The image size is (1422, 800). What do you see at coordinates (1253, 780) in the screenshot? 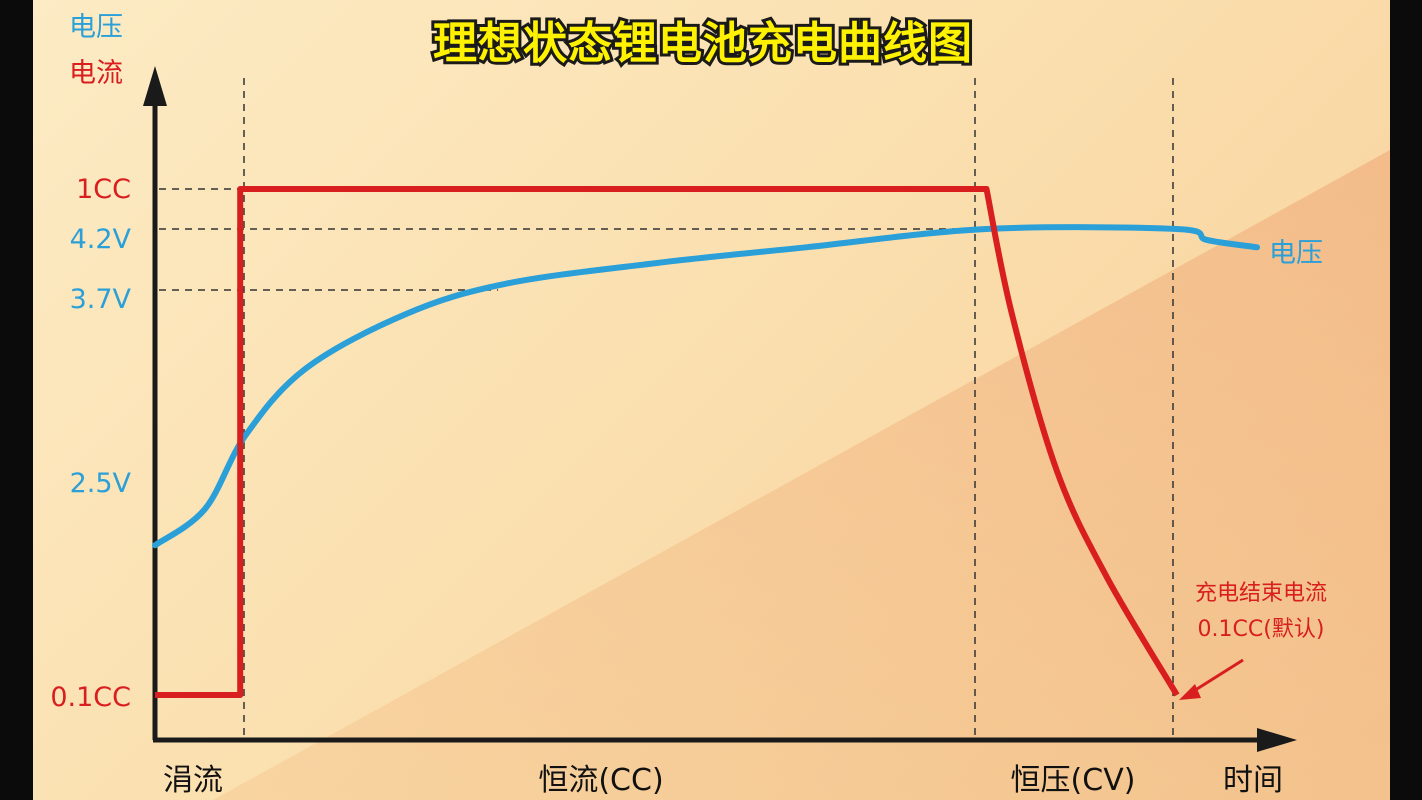
I see `x-axis-label-time: 时间` at bounding box center [1253, 780].